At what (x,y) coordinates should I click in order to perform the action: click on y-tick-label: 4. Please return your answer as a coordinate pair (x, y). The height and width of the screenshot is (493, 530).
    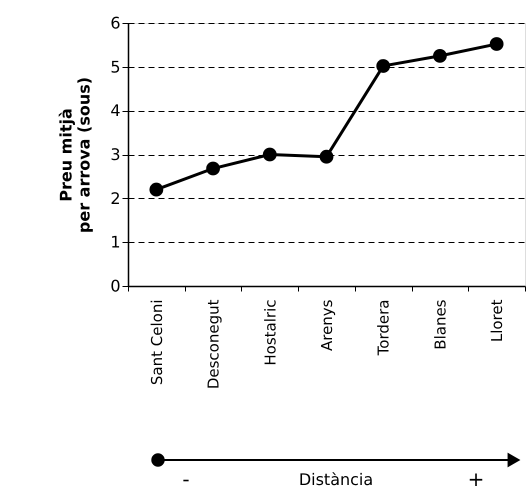
    Looking at the image, I should click on (115, 110).